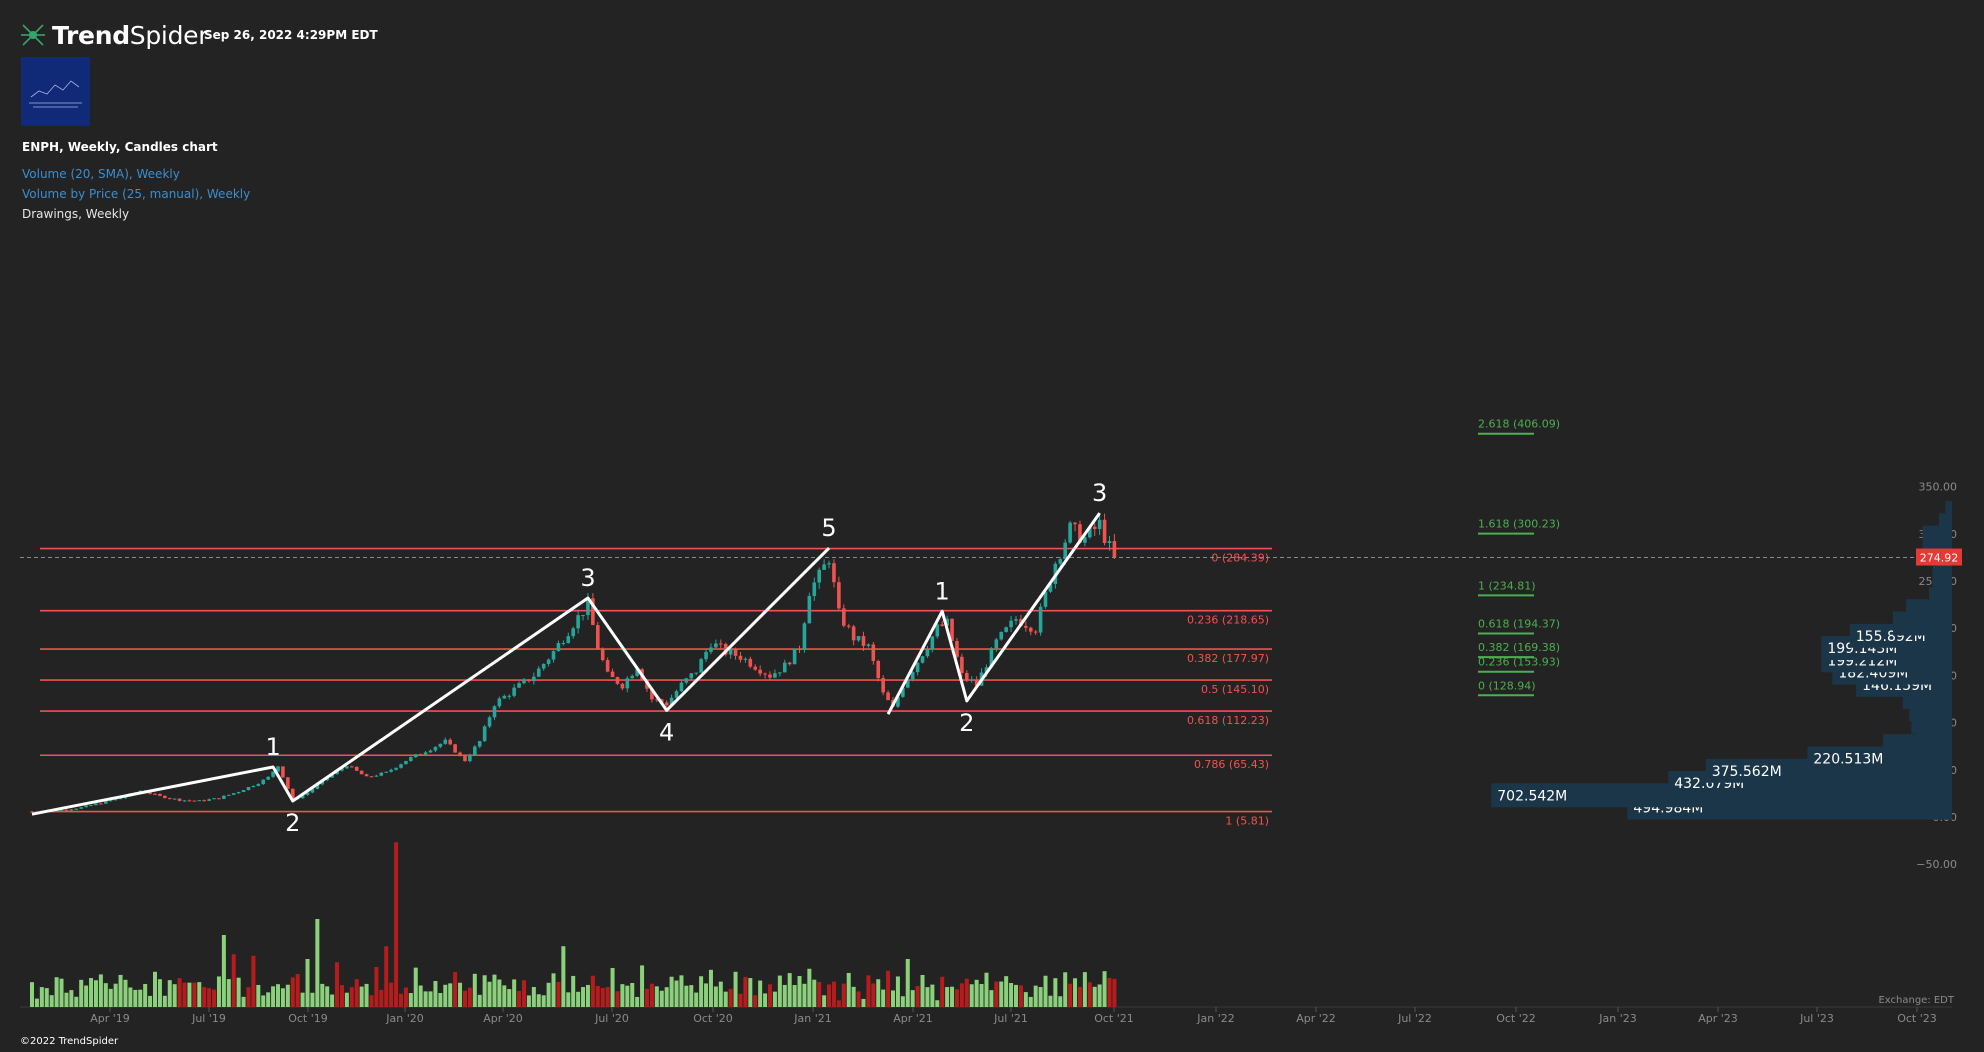 This screenshot has height=1052, width=1984. What do you see at coordinates (69, 1041) in the screenshot?
I see `copyright: ©2022 TrendSpider` at bounding box center [69, 1041].